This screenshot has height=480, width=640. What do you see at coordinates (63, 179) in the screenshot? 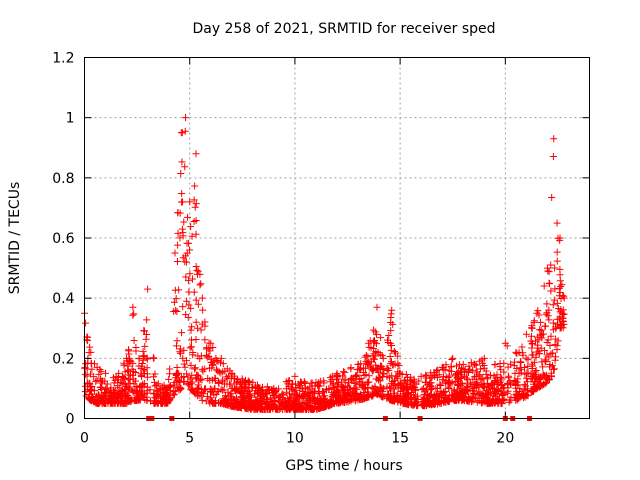
I see `y-tick-label: 0.8` at bounding box center [63, 179].